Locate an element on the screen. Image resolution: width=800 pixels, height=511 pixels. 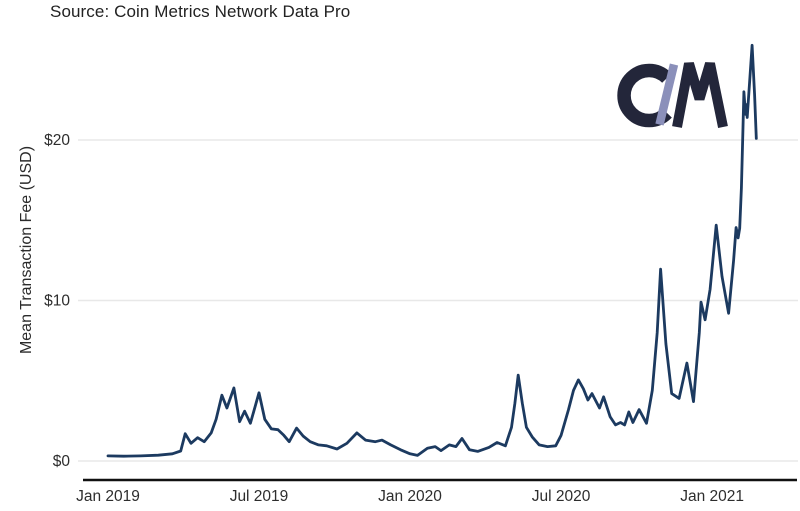
x-tick-label: Jan 2019 is located at coordinates (108, 496).